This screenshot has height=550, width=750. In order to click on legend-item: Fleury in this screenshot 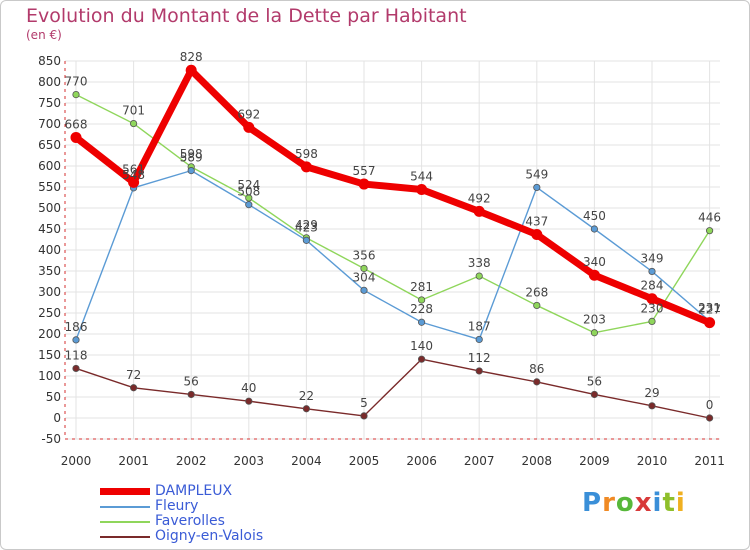, I will do `click(181, 506)`.